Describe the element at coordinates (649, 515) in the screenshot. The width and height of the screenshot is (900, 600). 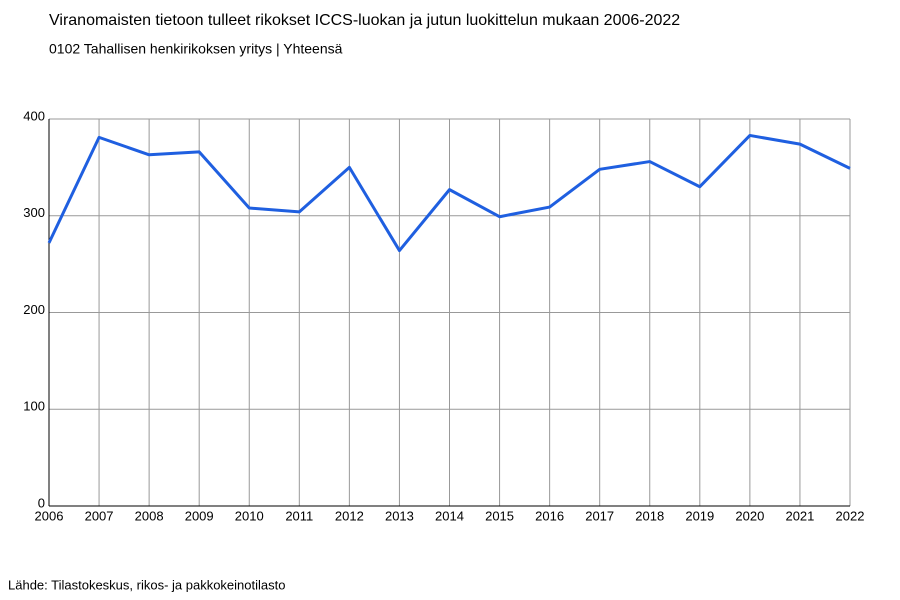
I see `x-tick-label: 2018` at that location.